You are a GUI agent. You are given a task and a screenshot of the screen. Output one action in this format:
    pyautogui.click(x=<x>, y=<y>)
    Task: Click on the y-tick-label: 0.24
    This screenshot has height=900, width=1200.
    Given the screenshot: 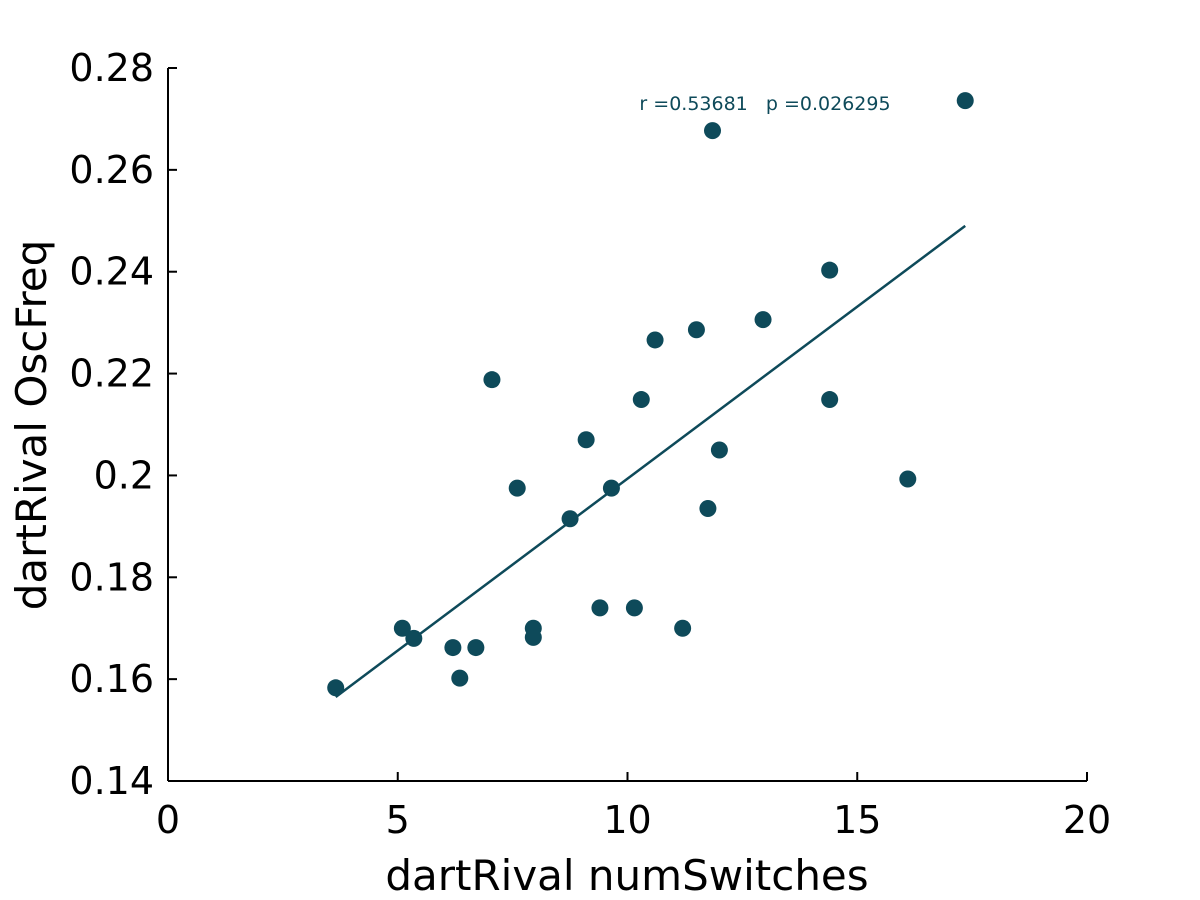 What is the action you would take?
    pyautogui.click(x=111, y=272)
    